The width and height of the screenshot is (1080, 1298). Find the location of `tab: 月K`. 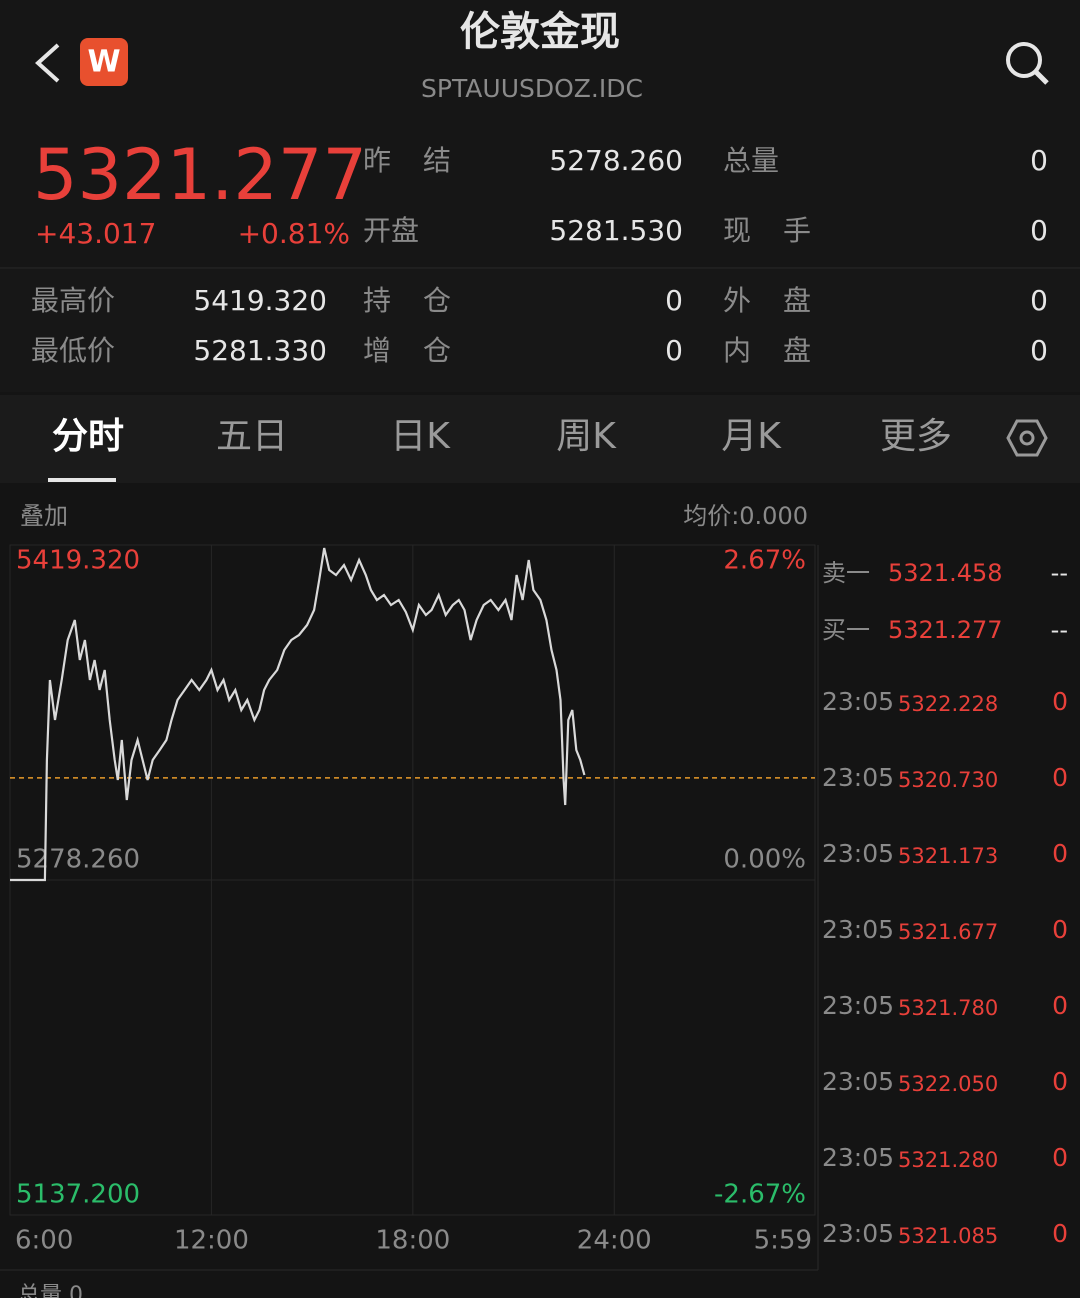

tab: 月K is located at coordinates (751, 436).